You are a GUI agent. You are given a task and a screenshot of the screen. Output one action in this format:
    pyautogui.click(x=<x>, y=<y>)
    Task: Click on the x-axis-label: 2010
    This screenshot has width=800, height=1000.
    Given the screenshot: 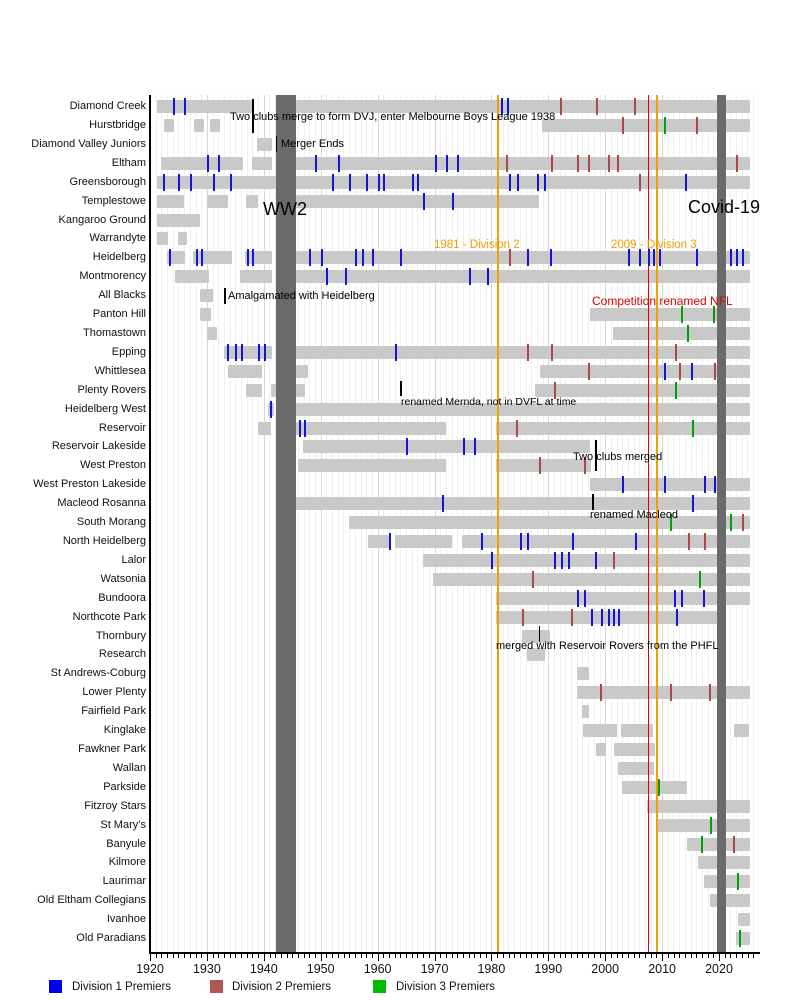 What is the action you would take?
    pyautogui.click(x=662, y=969)
    